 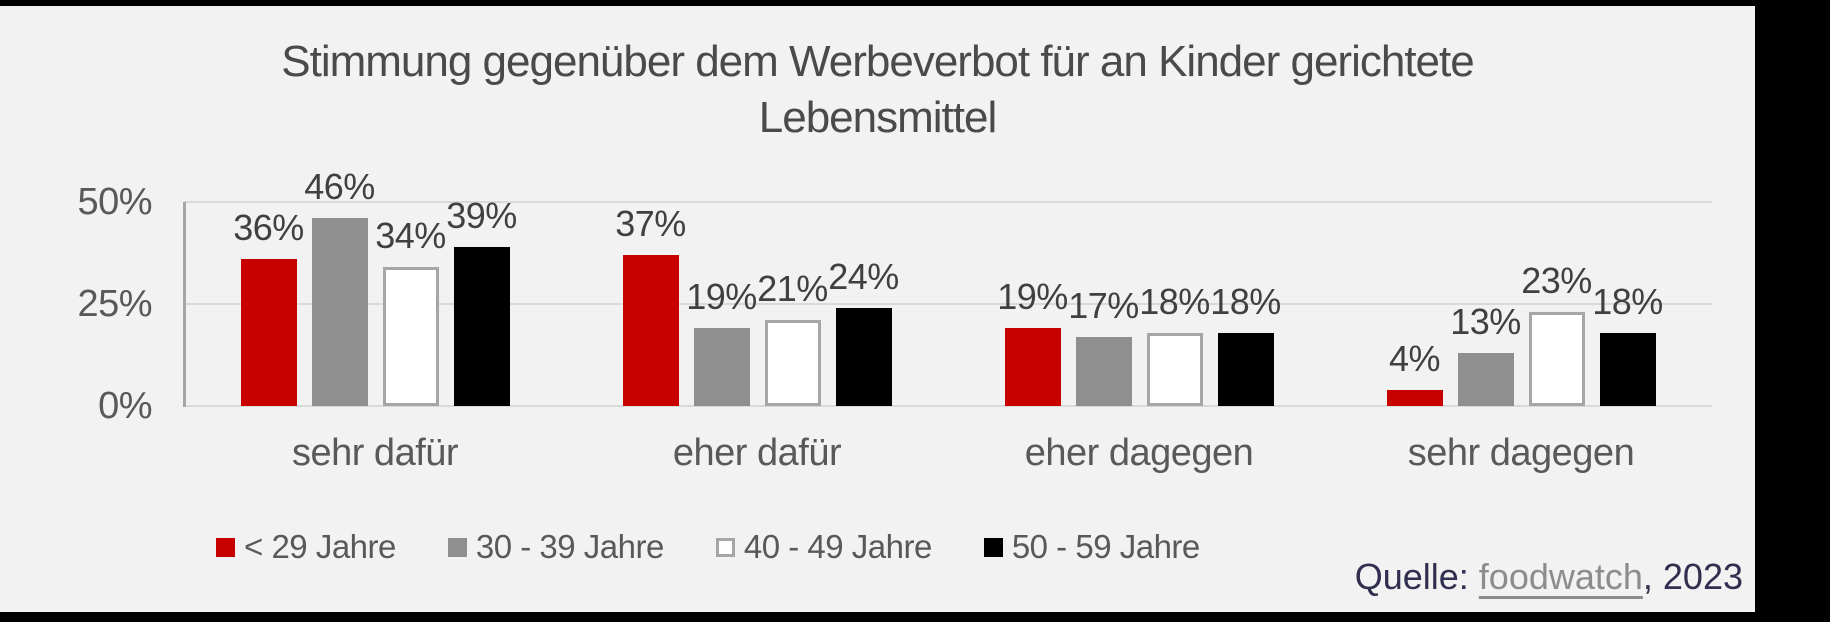 What do you see at coordinates (1416, 576) in the screenshot?
I see `source-prefix: Quelle:` at bounding box center [1416, 576].